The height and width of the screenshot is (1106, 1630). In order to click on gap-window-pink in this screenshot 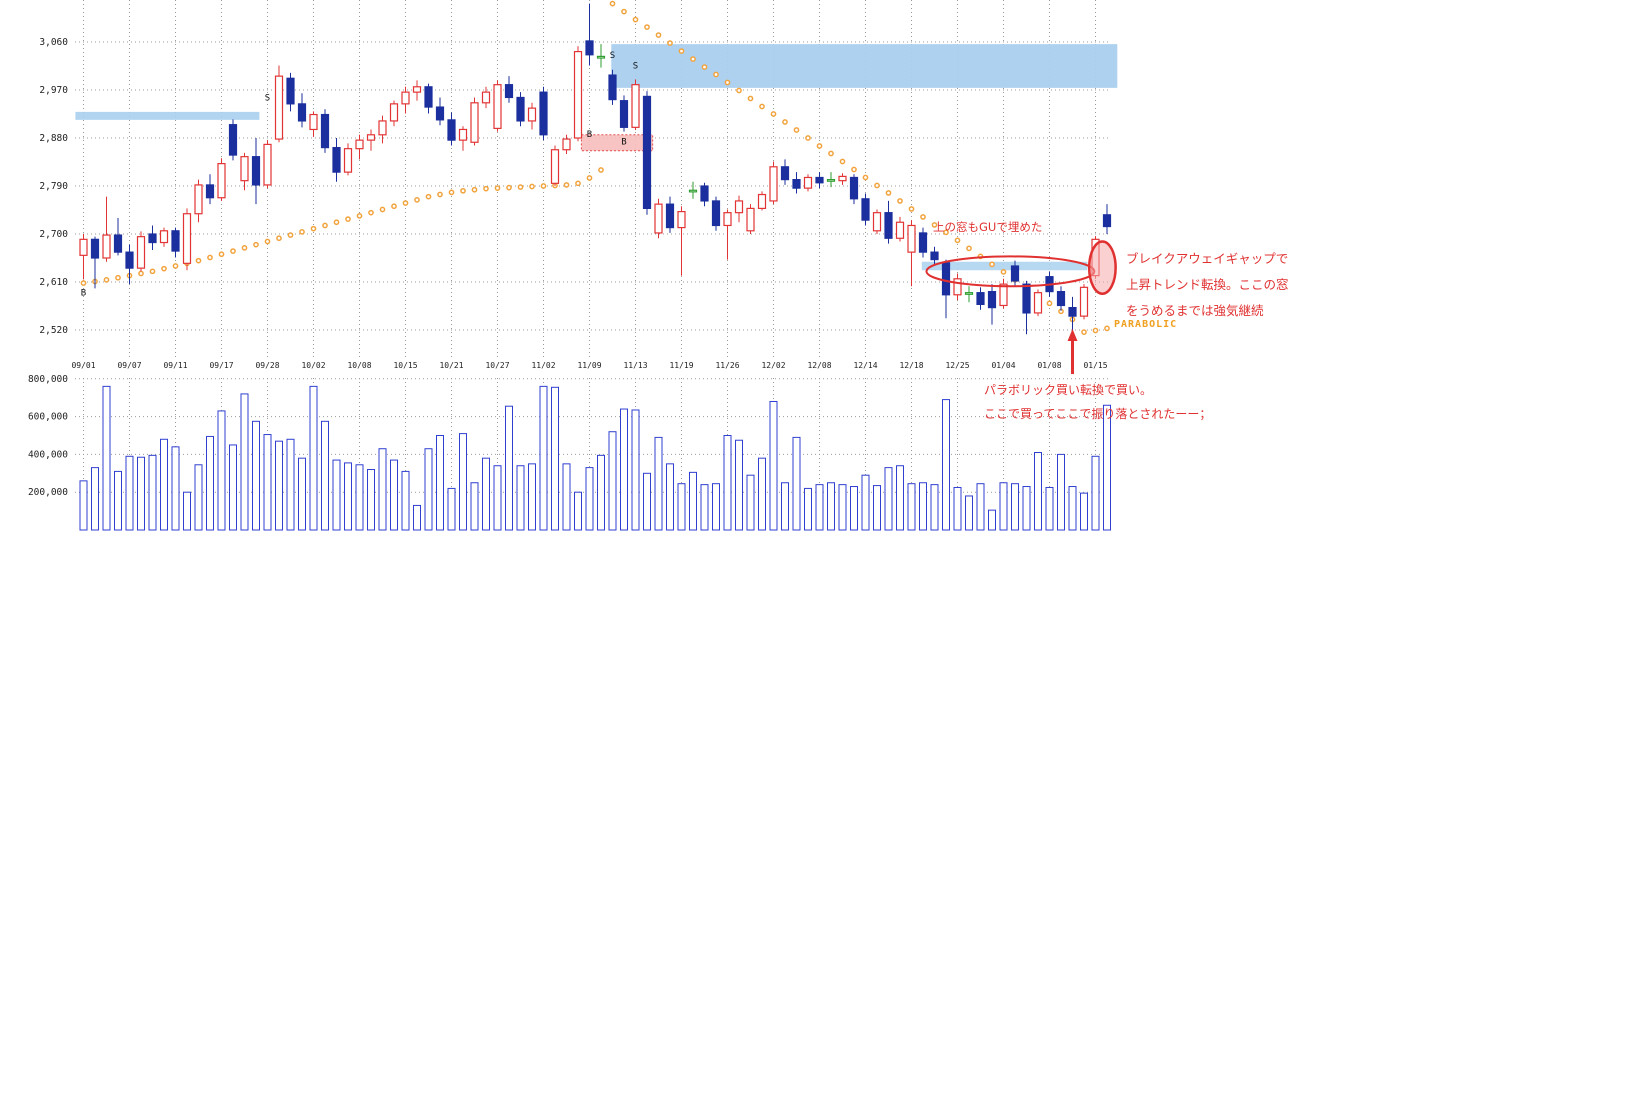, I will do `click(617, 143)`.